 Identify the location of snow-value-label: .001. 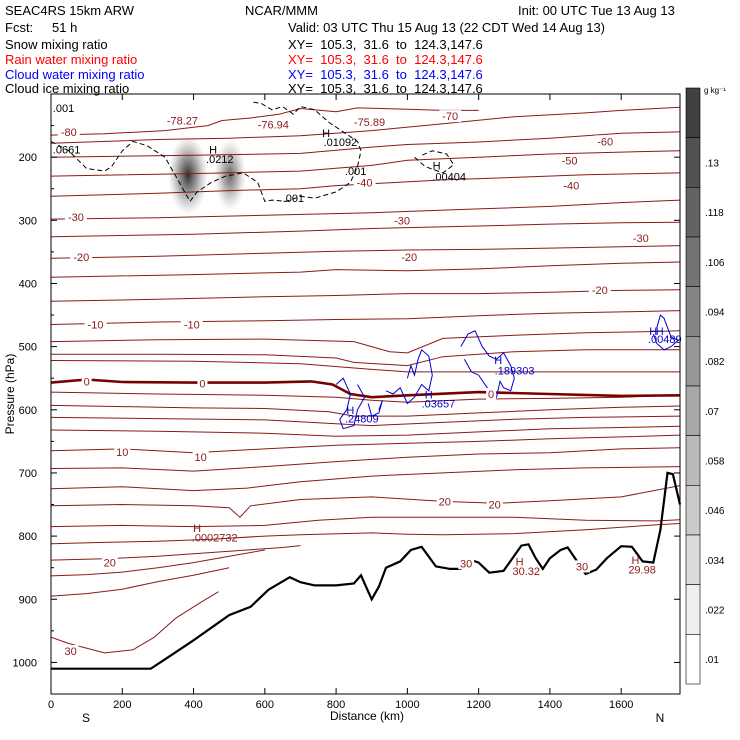
(293, 199).